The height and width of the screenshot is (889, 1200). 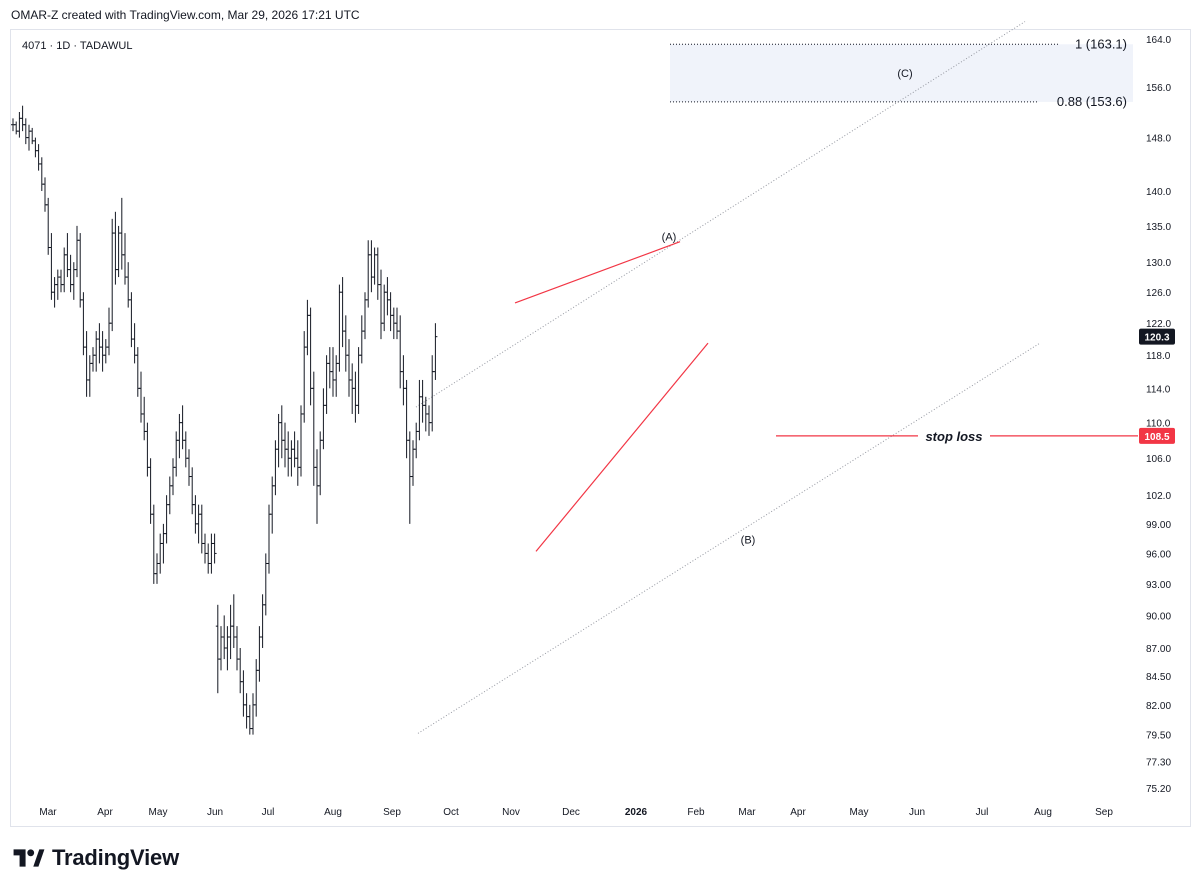 What do you see at coordinates (451, 812) in the screenshot?
I see `x-tick-label: Oct` at bounding box center [451, 812].